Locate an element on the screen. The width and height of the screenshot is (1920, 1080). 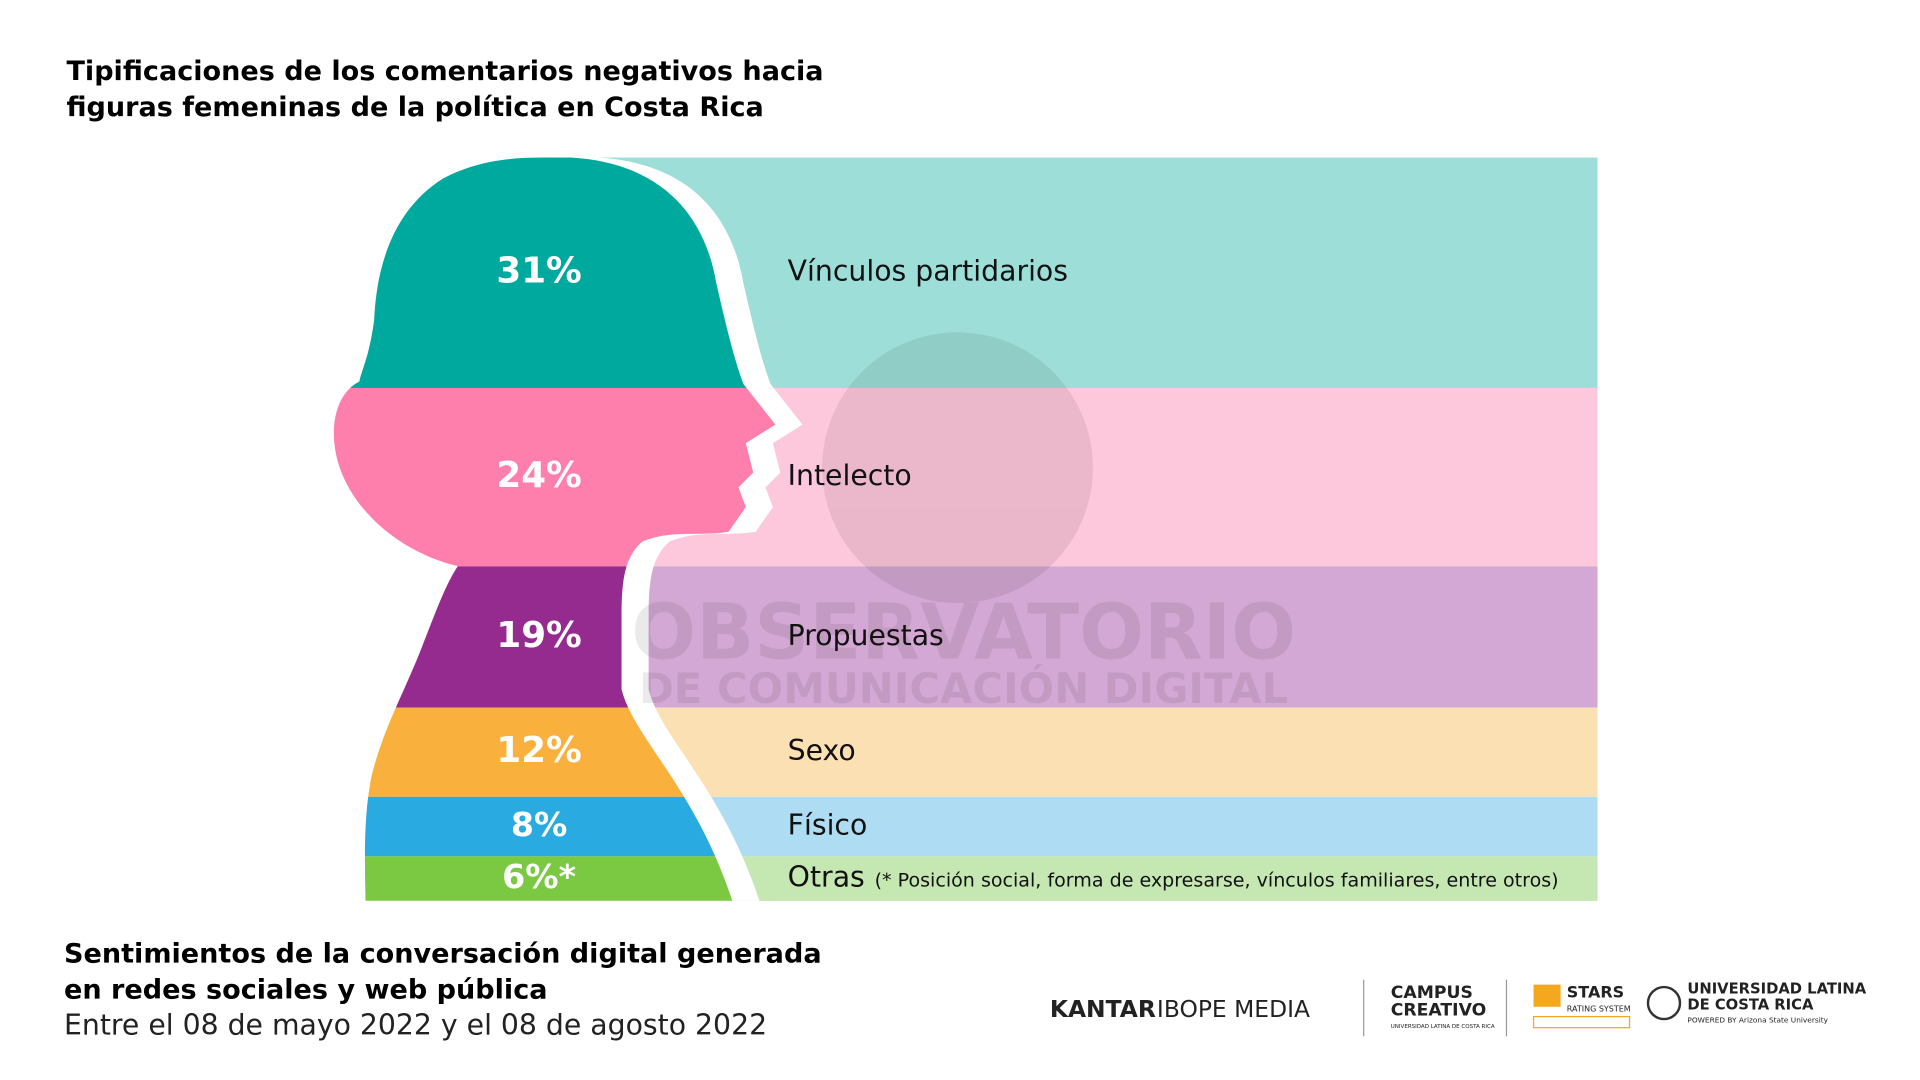
watermark-icon is located at coordinates (957, 468).